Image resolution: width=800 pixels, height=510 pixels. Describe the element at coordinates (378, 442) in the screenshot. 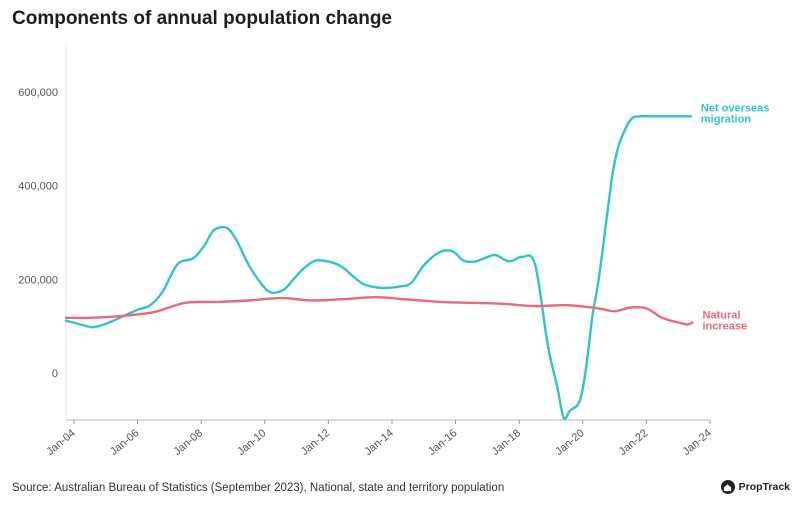

I see `x-tick-label: Jan-14` at that location.